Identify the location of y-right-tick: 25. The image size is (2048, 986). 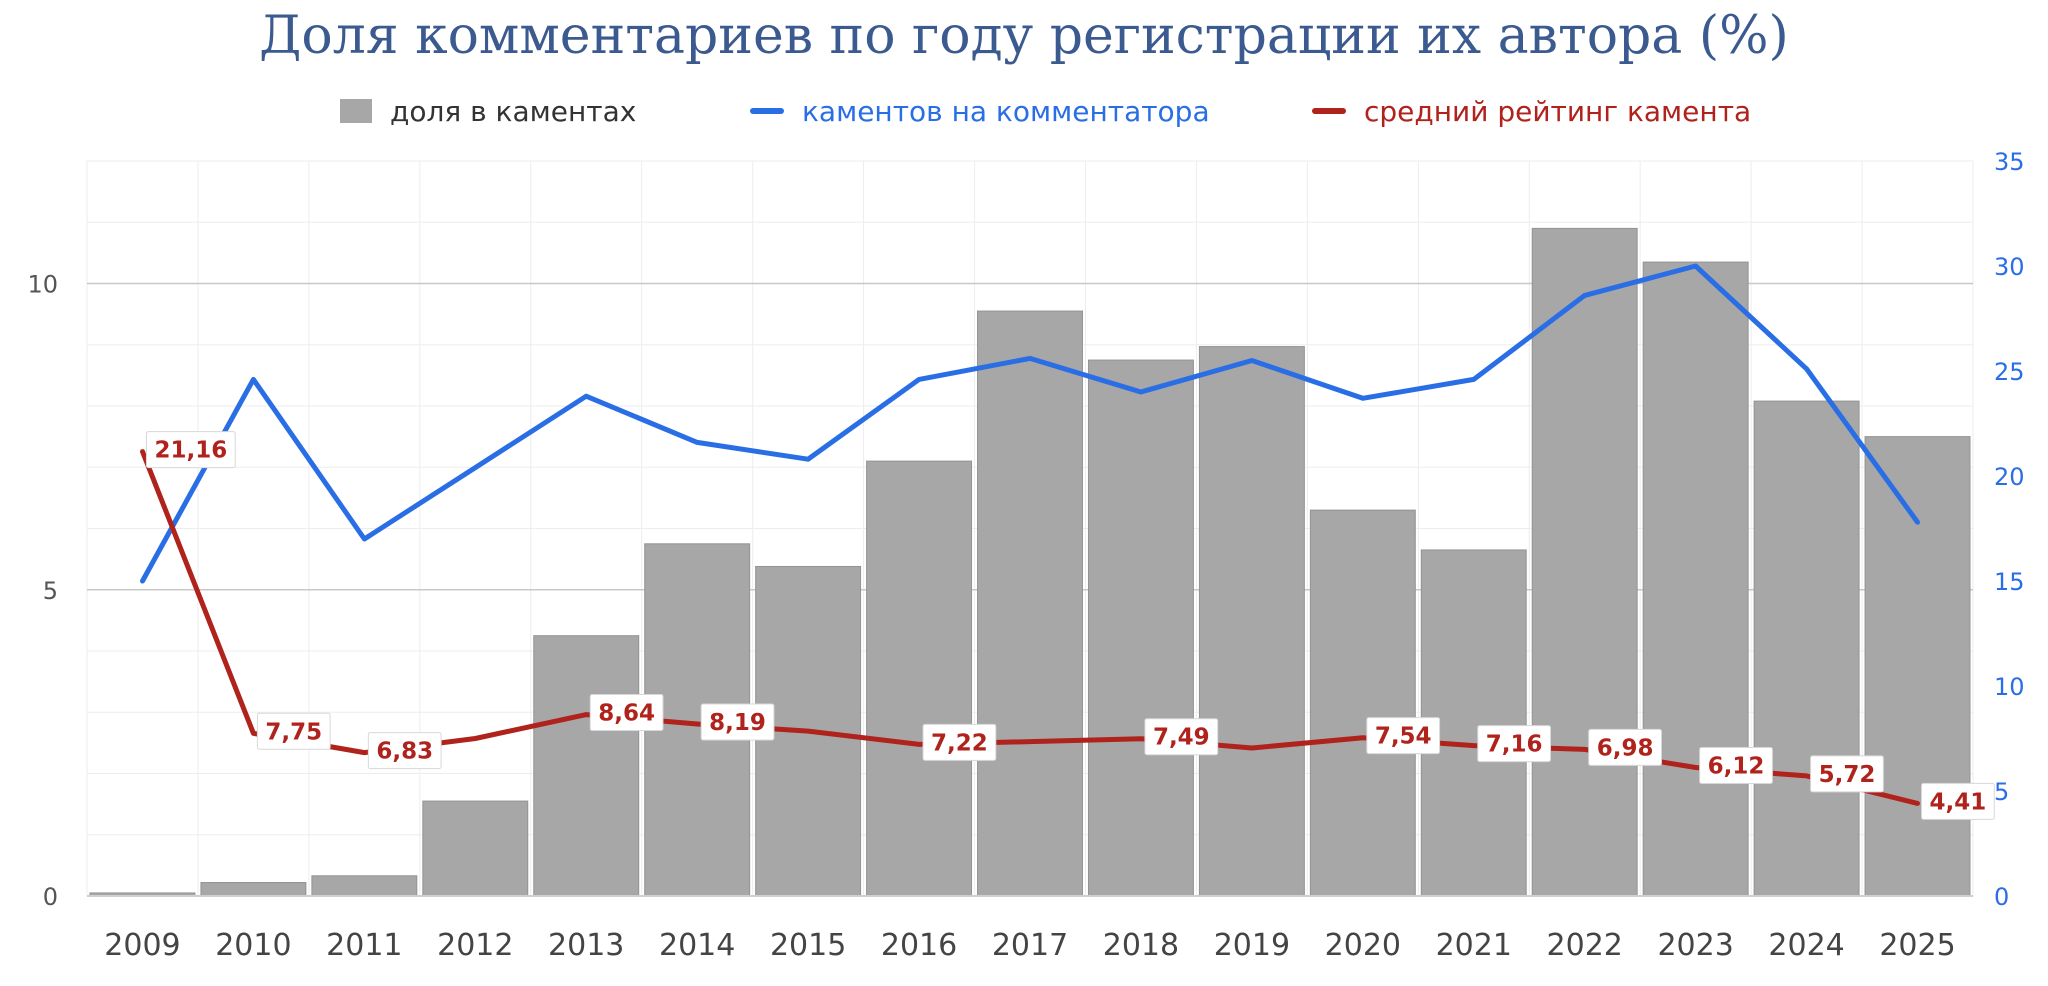
(2009, 372).